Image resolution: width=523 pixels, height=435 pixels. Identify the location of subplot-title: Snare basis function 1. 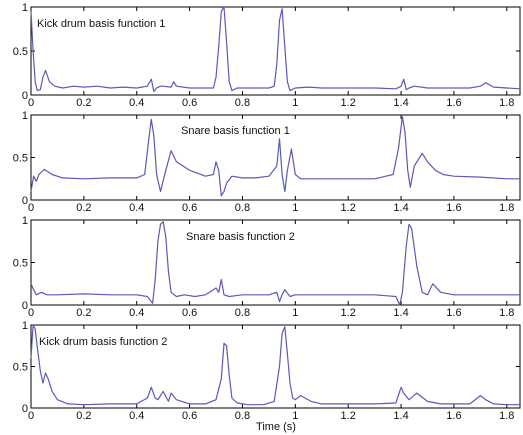
(235, 131).